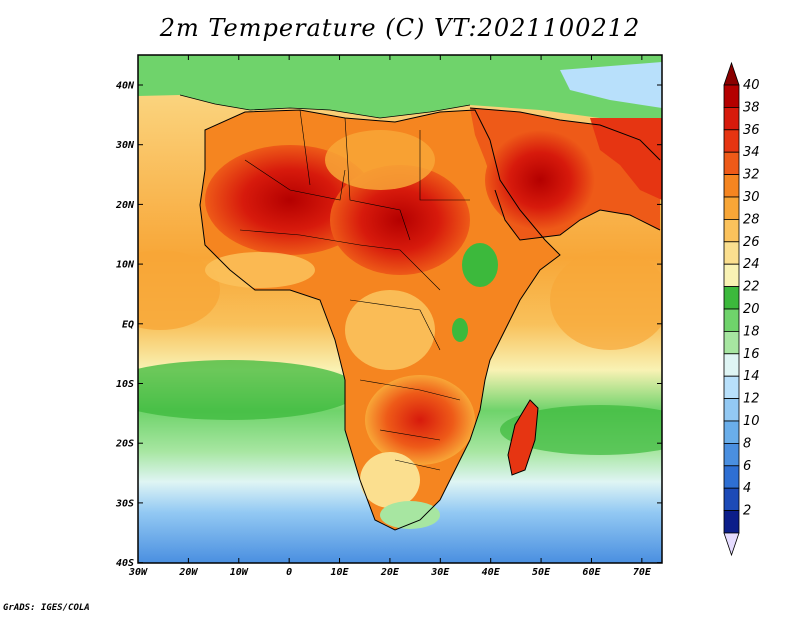  What do you see at coordinates (581, 430) in the screenshot?
I see `south-indian-cool-band` at bounding box center [581, 430].